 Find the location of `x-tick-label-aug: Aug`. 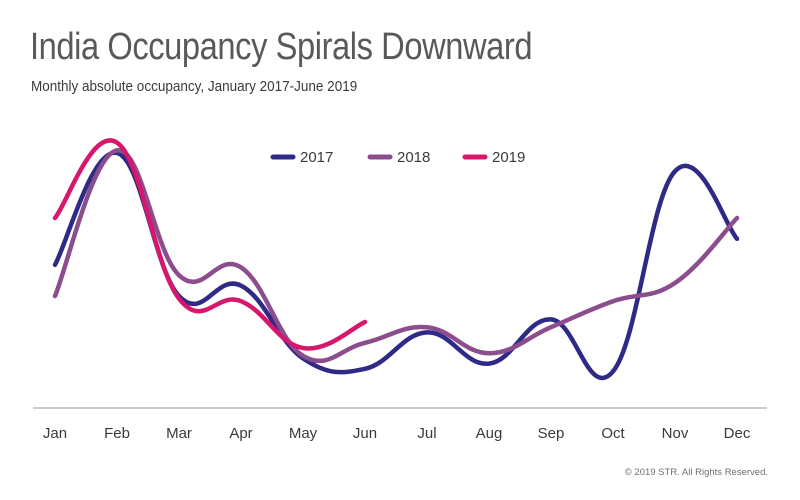

x-tick-label-aug: Aug is located at coordinates (489, 433).